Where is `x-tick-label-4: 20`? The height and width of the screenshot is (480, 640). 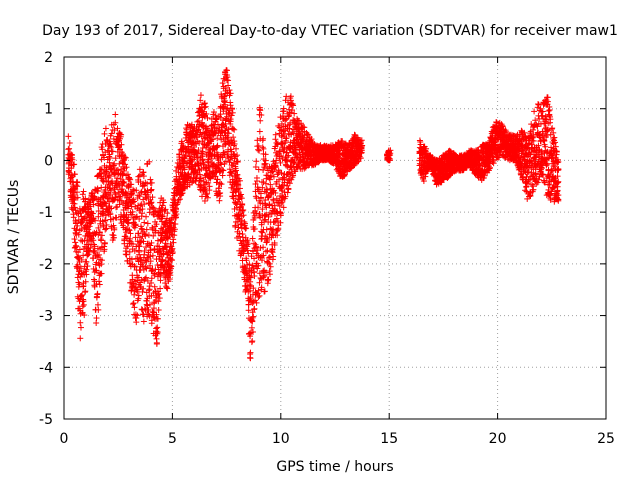 x-tick-label-4: 20 is located at coordinates (498, 439).